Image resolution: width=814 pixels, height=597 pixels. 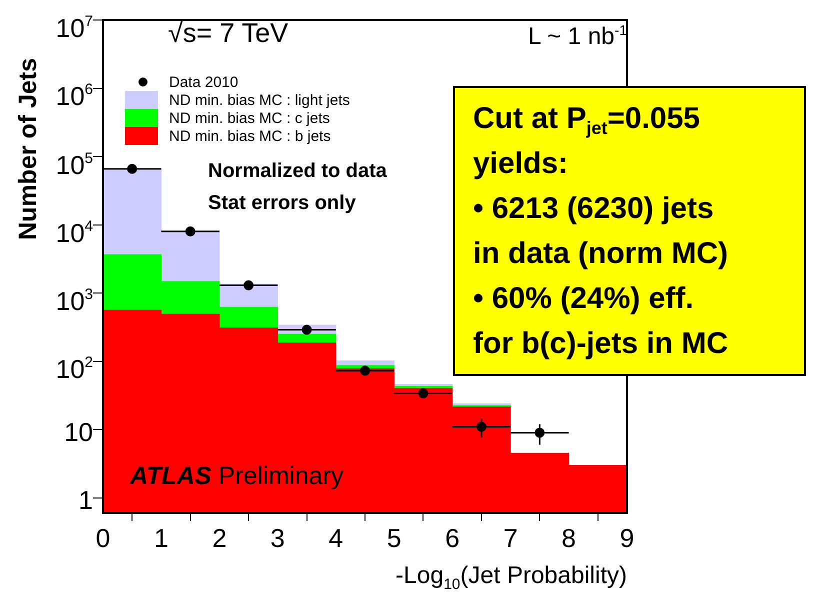 What do you see at coordinates (259, 101) in the screenshot?
I see `legend-label: ND min. bias MC : light jets` at bounding box center [259, 101].